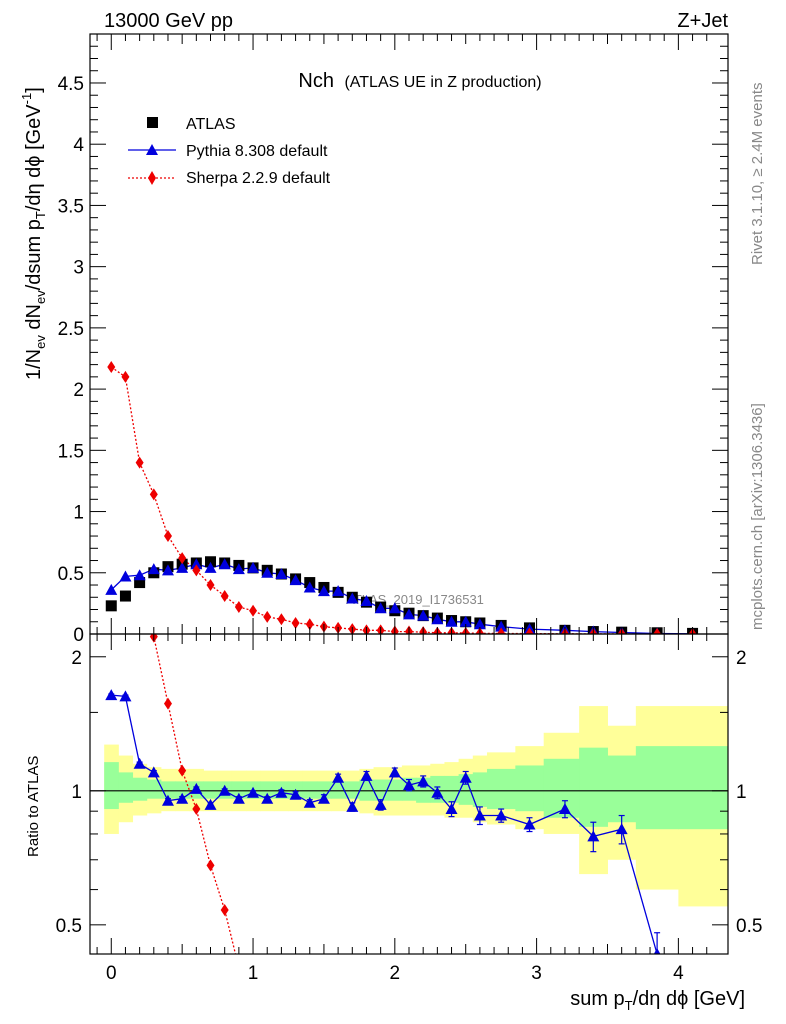 The height and width of the screenshot is (1024, 786). What do you see at coordinates (749, 926) in the screenshot?
I see `ratio-y-tick-label-right: 0.5` at bounding box center [749, 926].